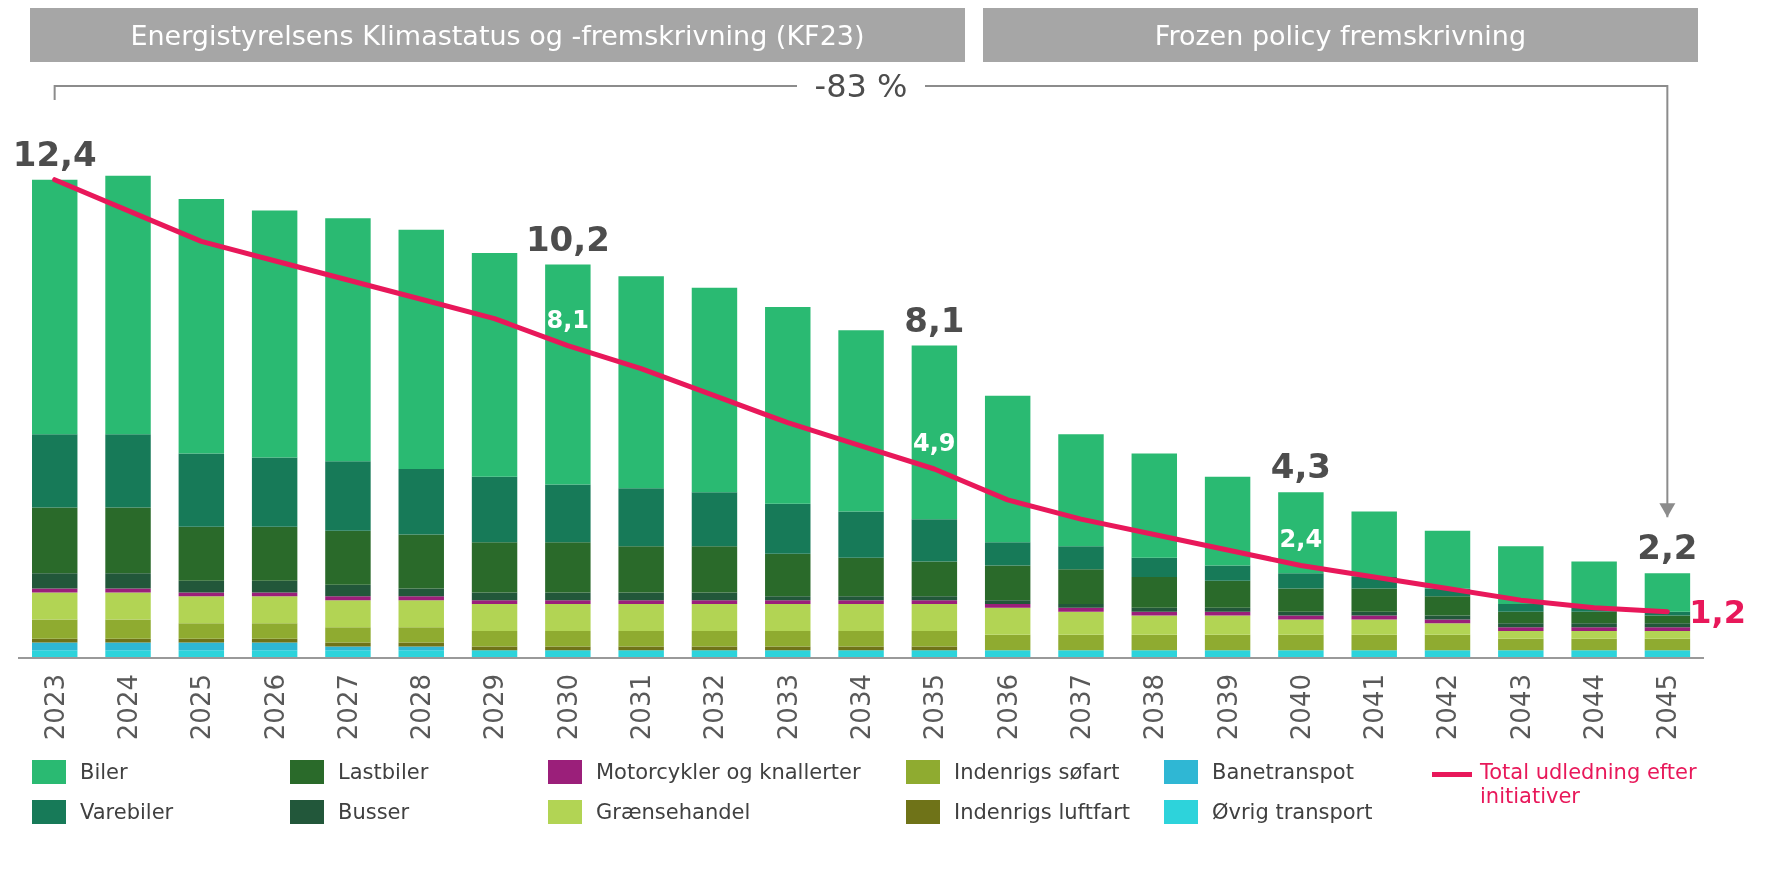 The image size is (1772, 881). What do you see at coordinates (728, 772) in the screenshot?
I see `legend-label: Motorcykler og knallerter` at bounding box center [728, 772].